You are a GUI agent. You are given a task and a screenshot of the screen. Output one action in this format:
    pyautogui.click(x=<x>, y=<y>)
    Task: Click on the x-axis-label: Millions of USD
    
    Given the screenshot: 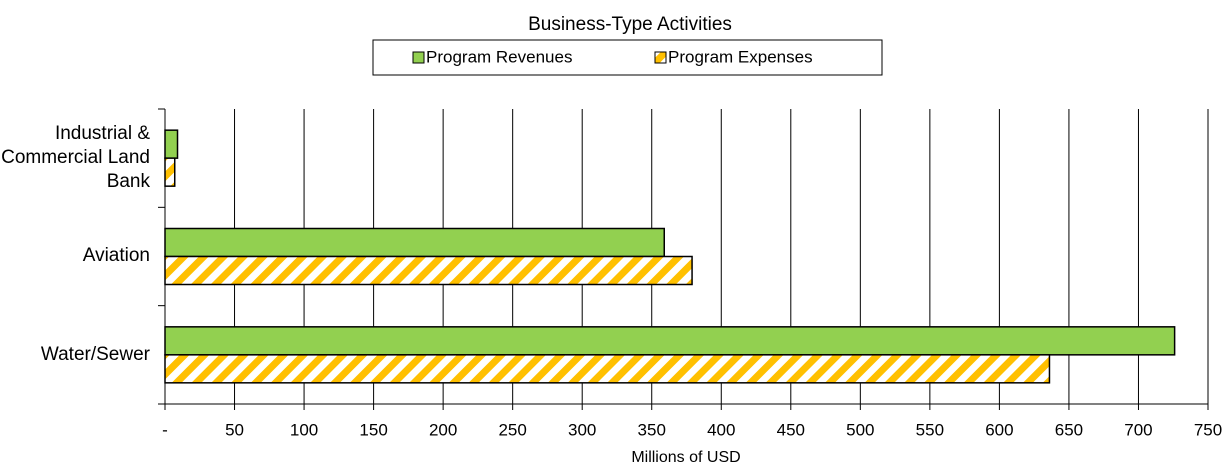 What is the action you would take?
    pyautogui.click(x=685, y=457)
    